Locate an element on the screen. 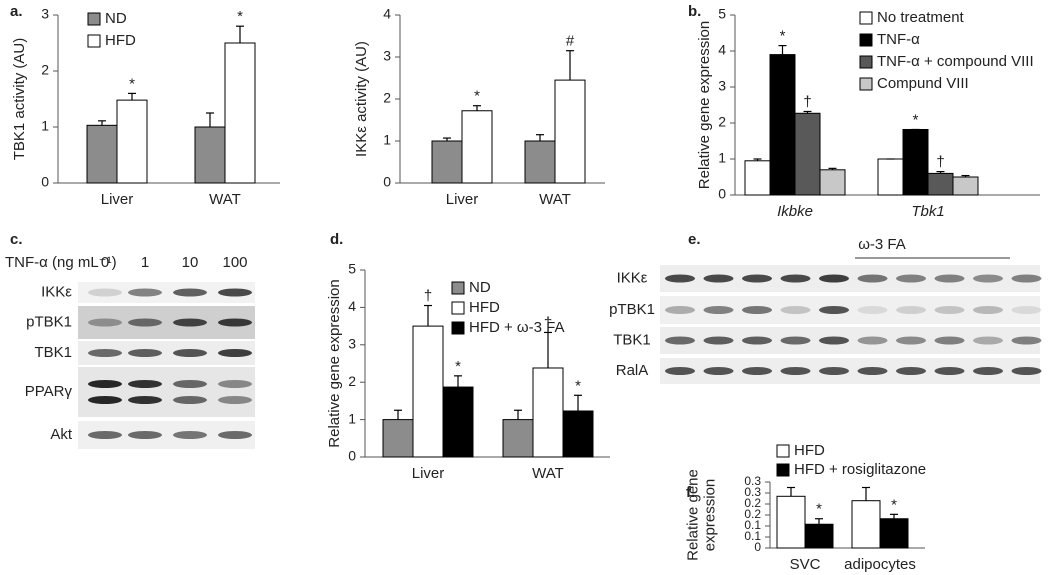 The height and width of the screenshot is (575, 1050). blot-label: ω-3 FA is located at coordinates (882, 244).